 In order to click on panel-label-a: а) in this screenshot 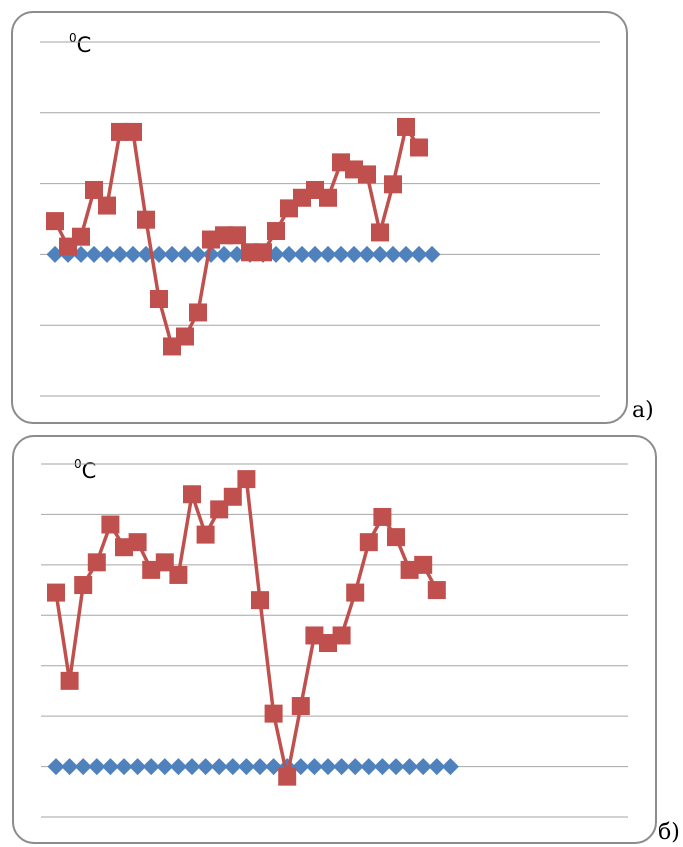, I will do `click(643, 410)`.